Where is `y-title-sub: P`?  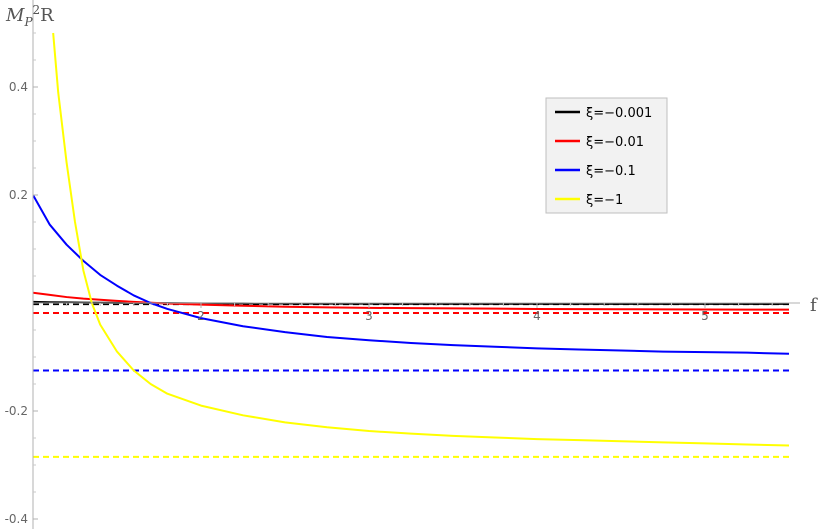 y-title-sub: P is located at coordinates (28, 22).